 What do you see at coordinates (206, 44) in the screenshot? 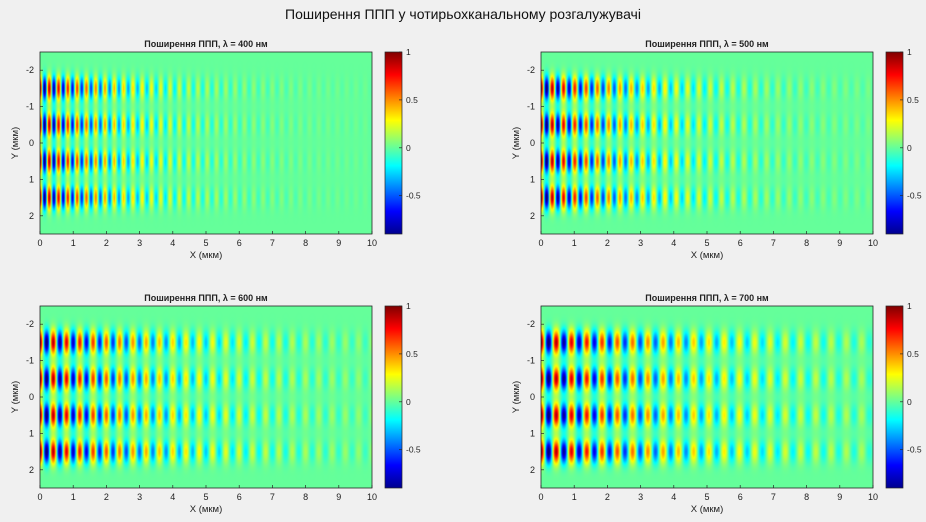
I see `panel-title: Поширення ППП, λ = 400 нм` at bounding box center [206, 44].